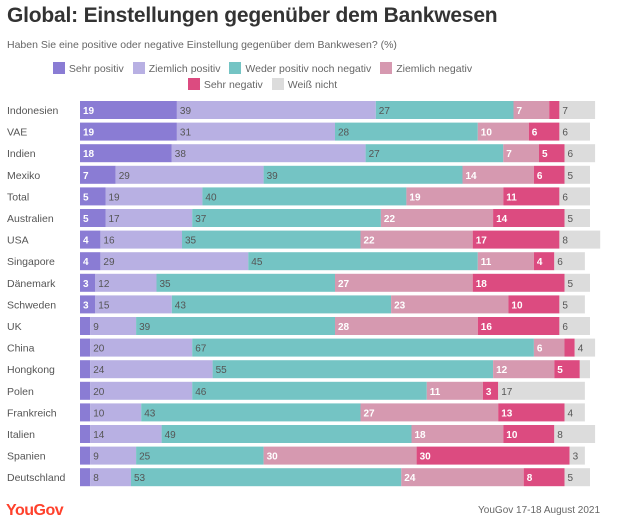 This screenshot has width=617, height=523. Describe the element at coordinates (426, 69) in the screenshot. I see `legend-item-ziemlich-negativ: Ziemlich negativ` at that location.